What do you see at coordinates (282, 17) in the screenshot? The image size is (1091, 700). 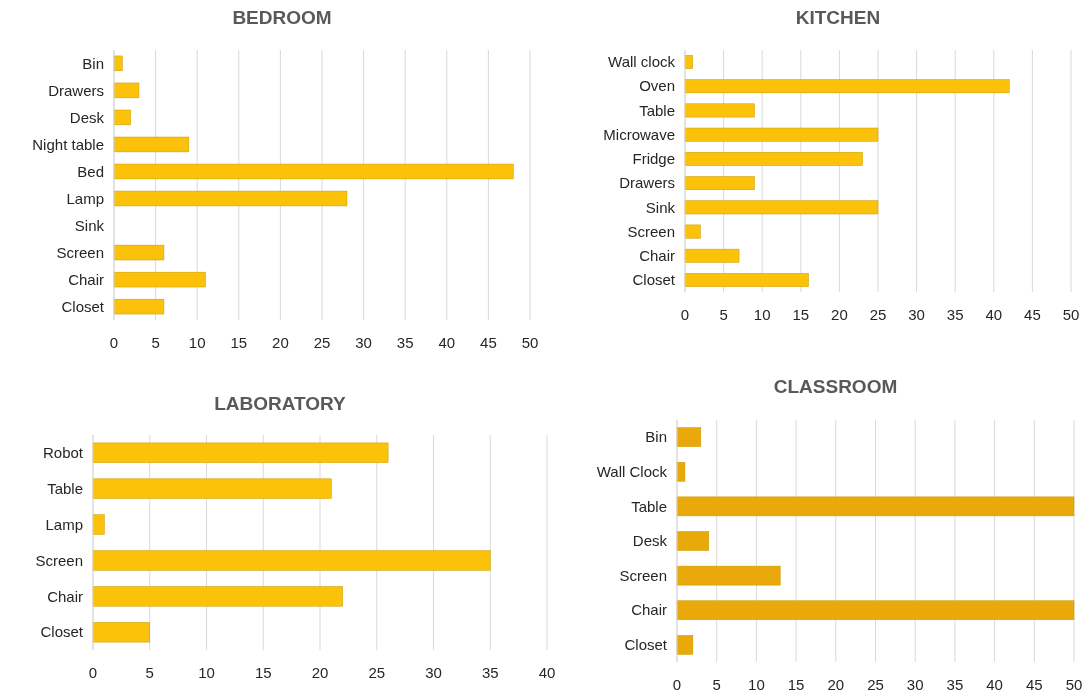 I see `chart-title: BEDROOM` at bounding box center [282, 17].